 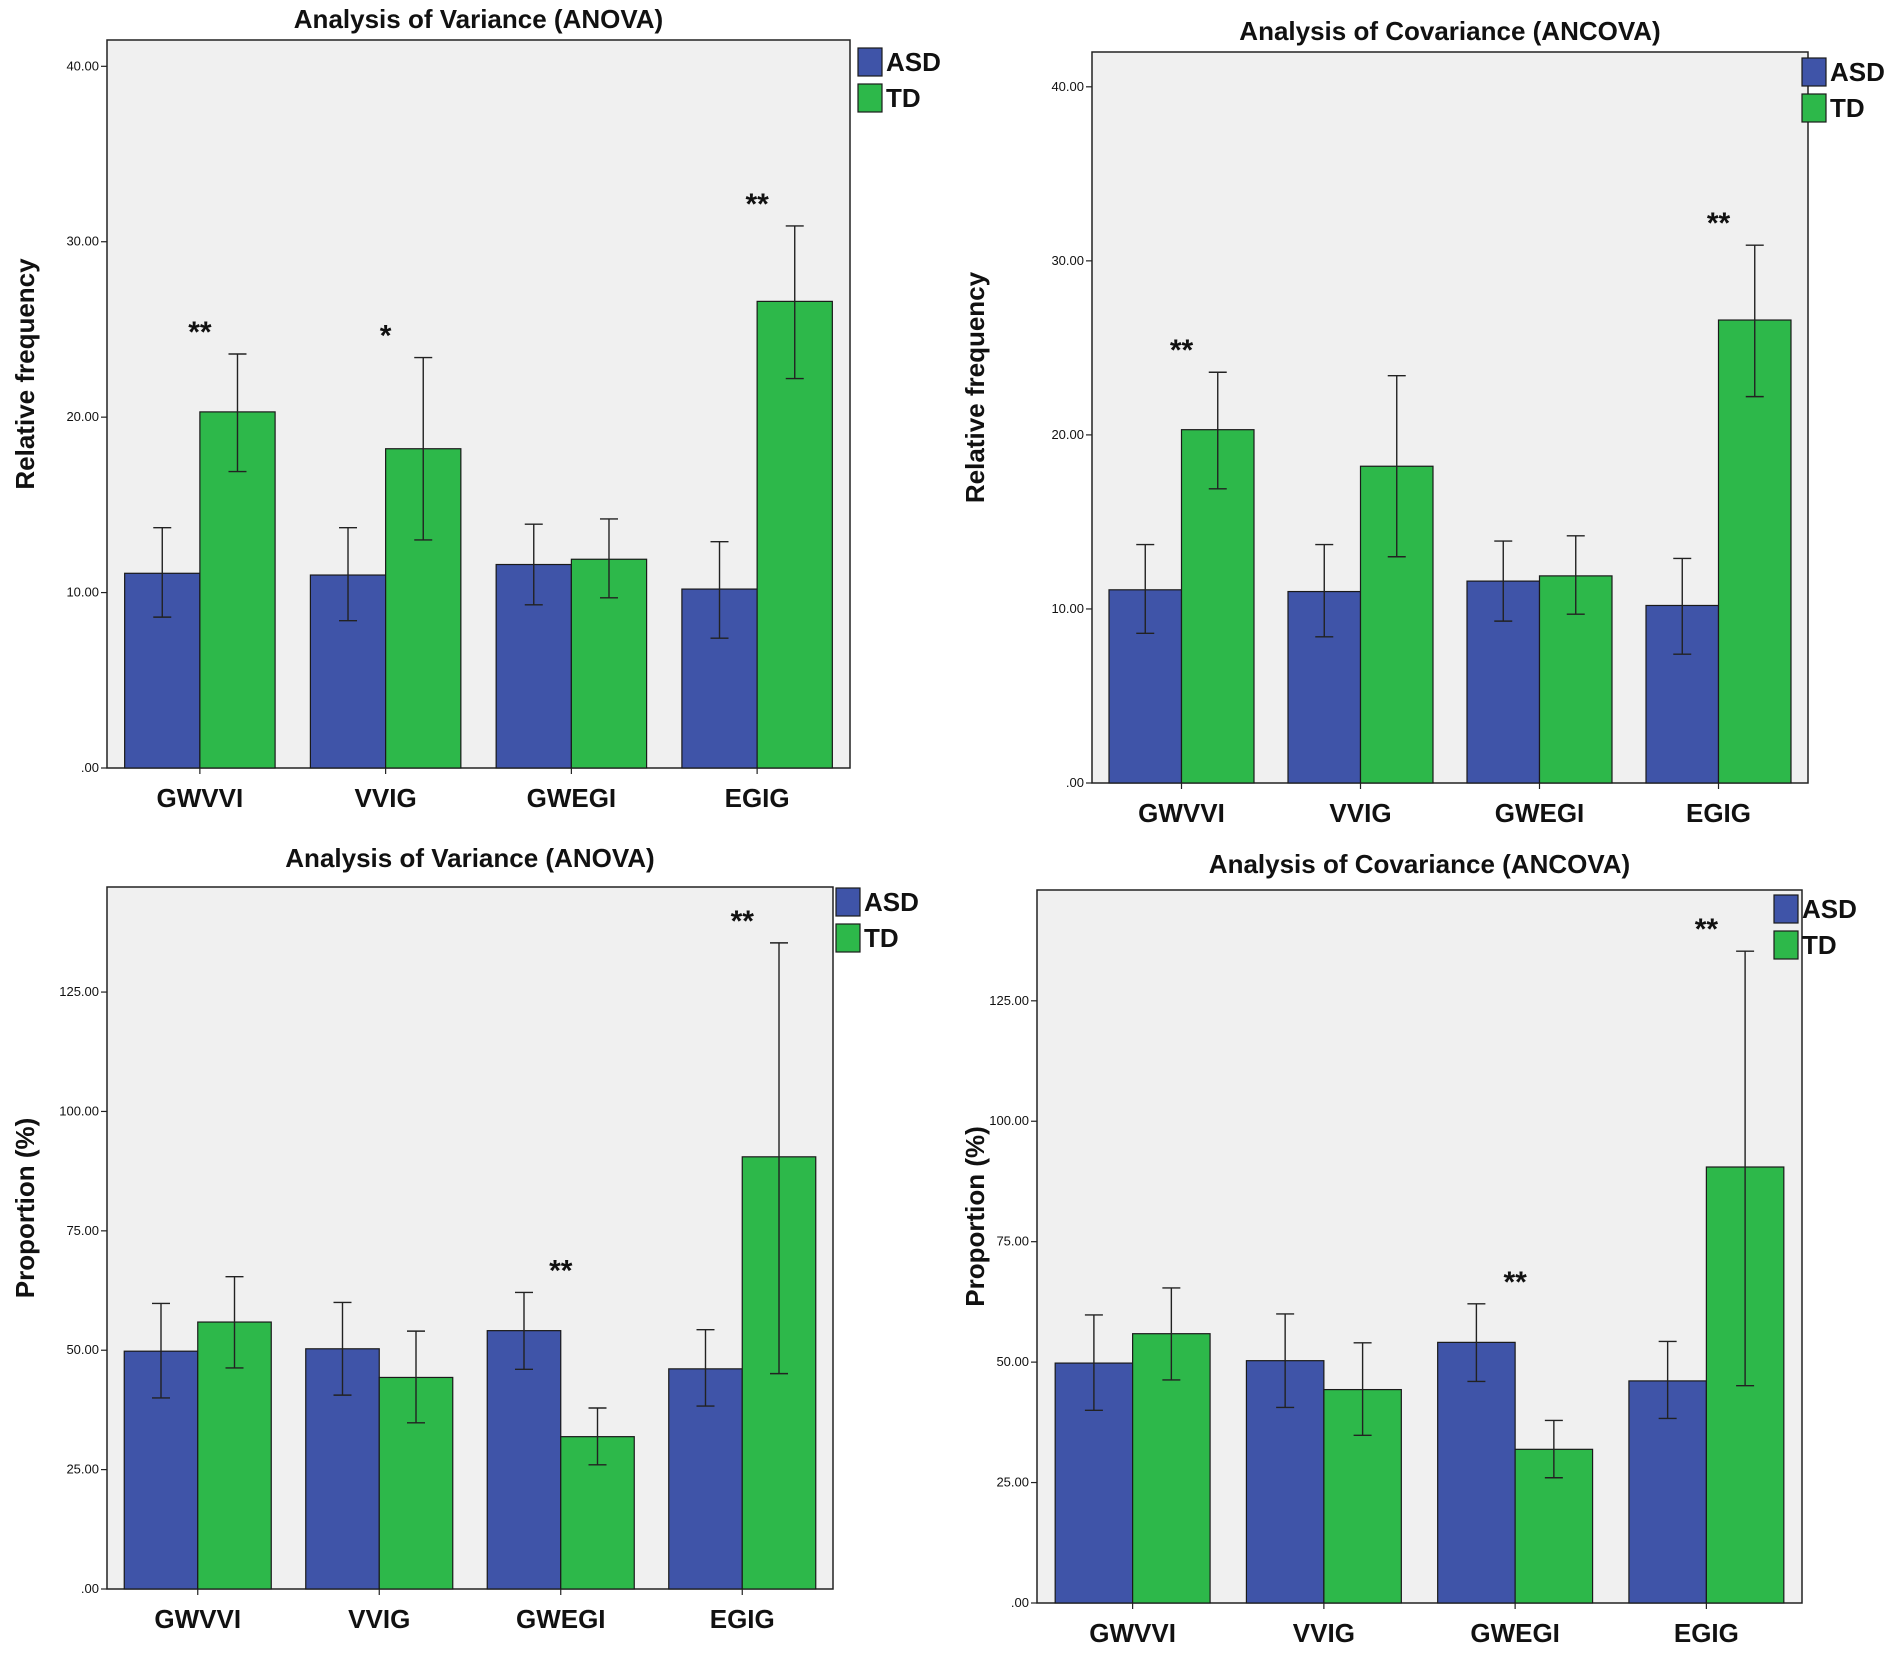 I want to click on y-tick-label: 25.00, so click(x=1012, y=1482).